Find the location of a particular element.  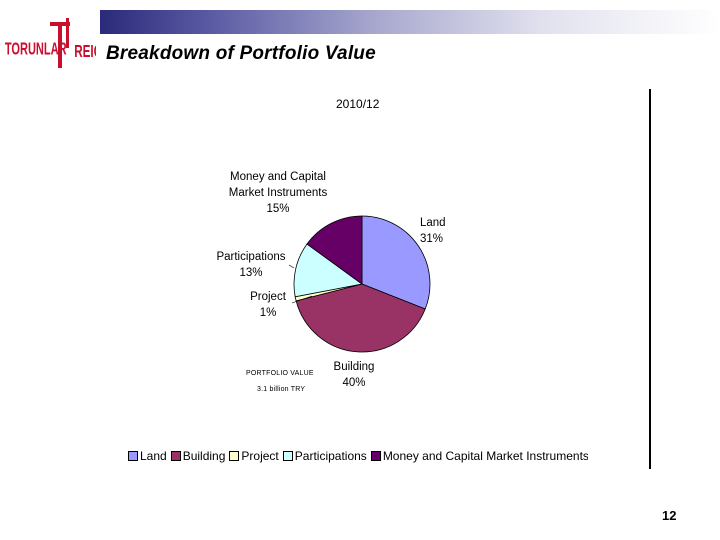

portfolio-value-label: PORTFOLIO VALUE is located at coordinates (280, 373).